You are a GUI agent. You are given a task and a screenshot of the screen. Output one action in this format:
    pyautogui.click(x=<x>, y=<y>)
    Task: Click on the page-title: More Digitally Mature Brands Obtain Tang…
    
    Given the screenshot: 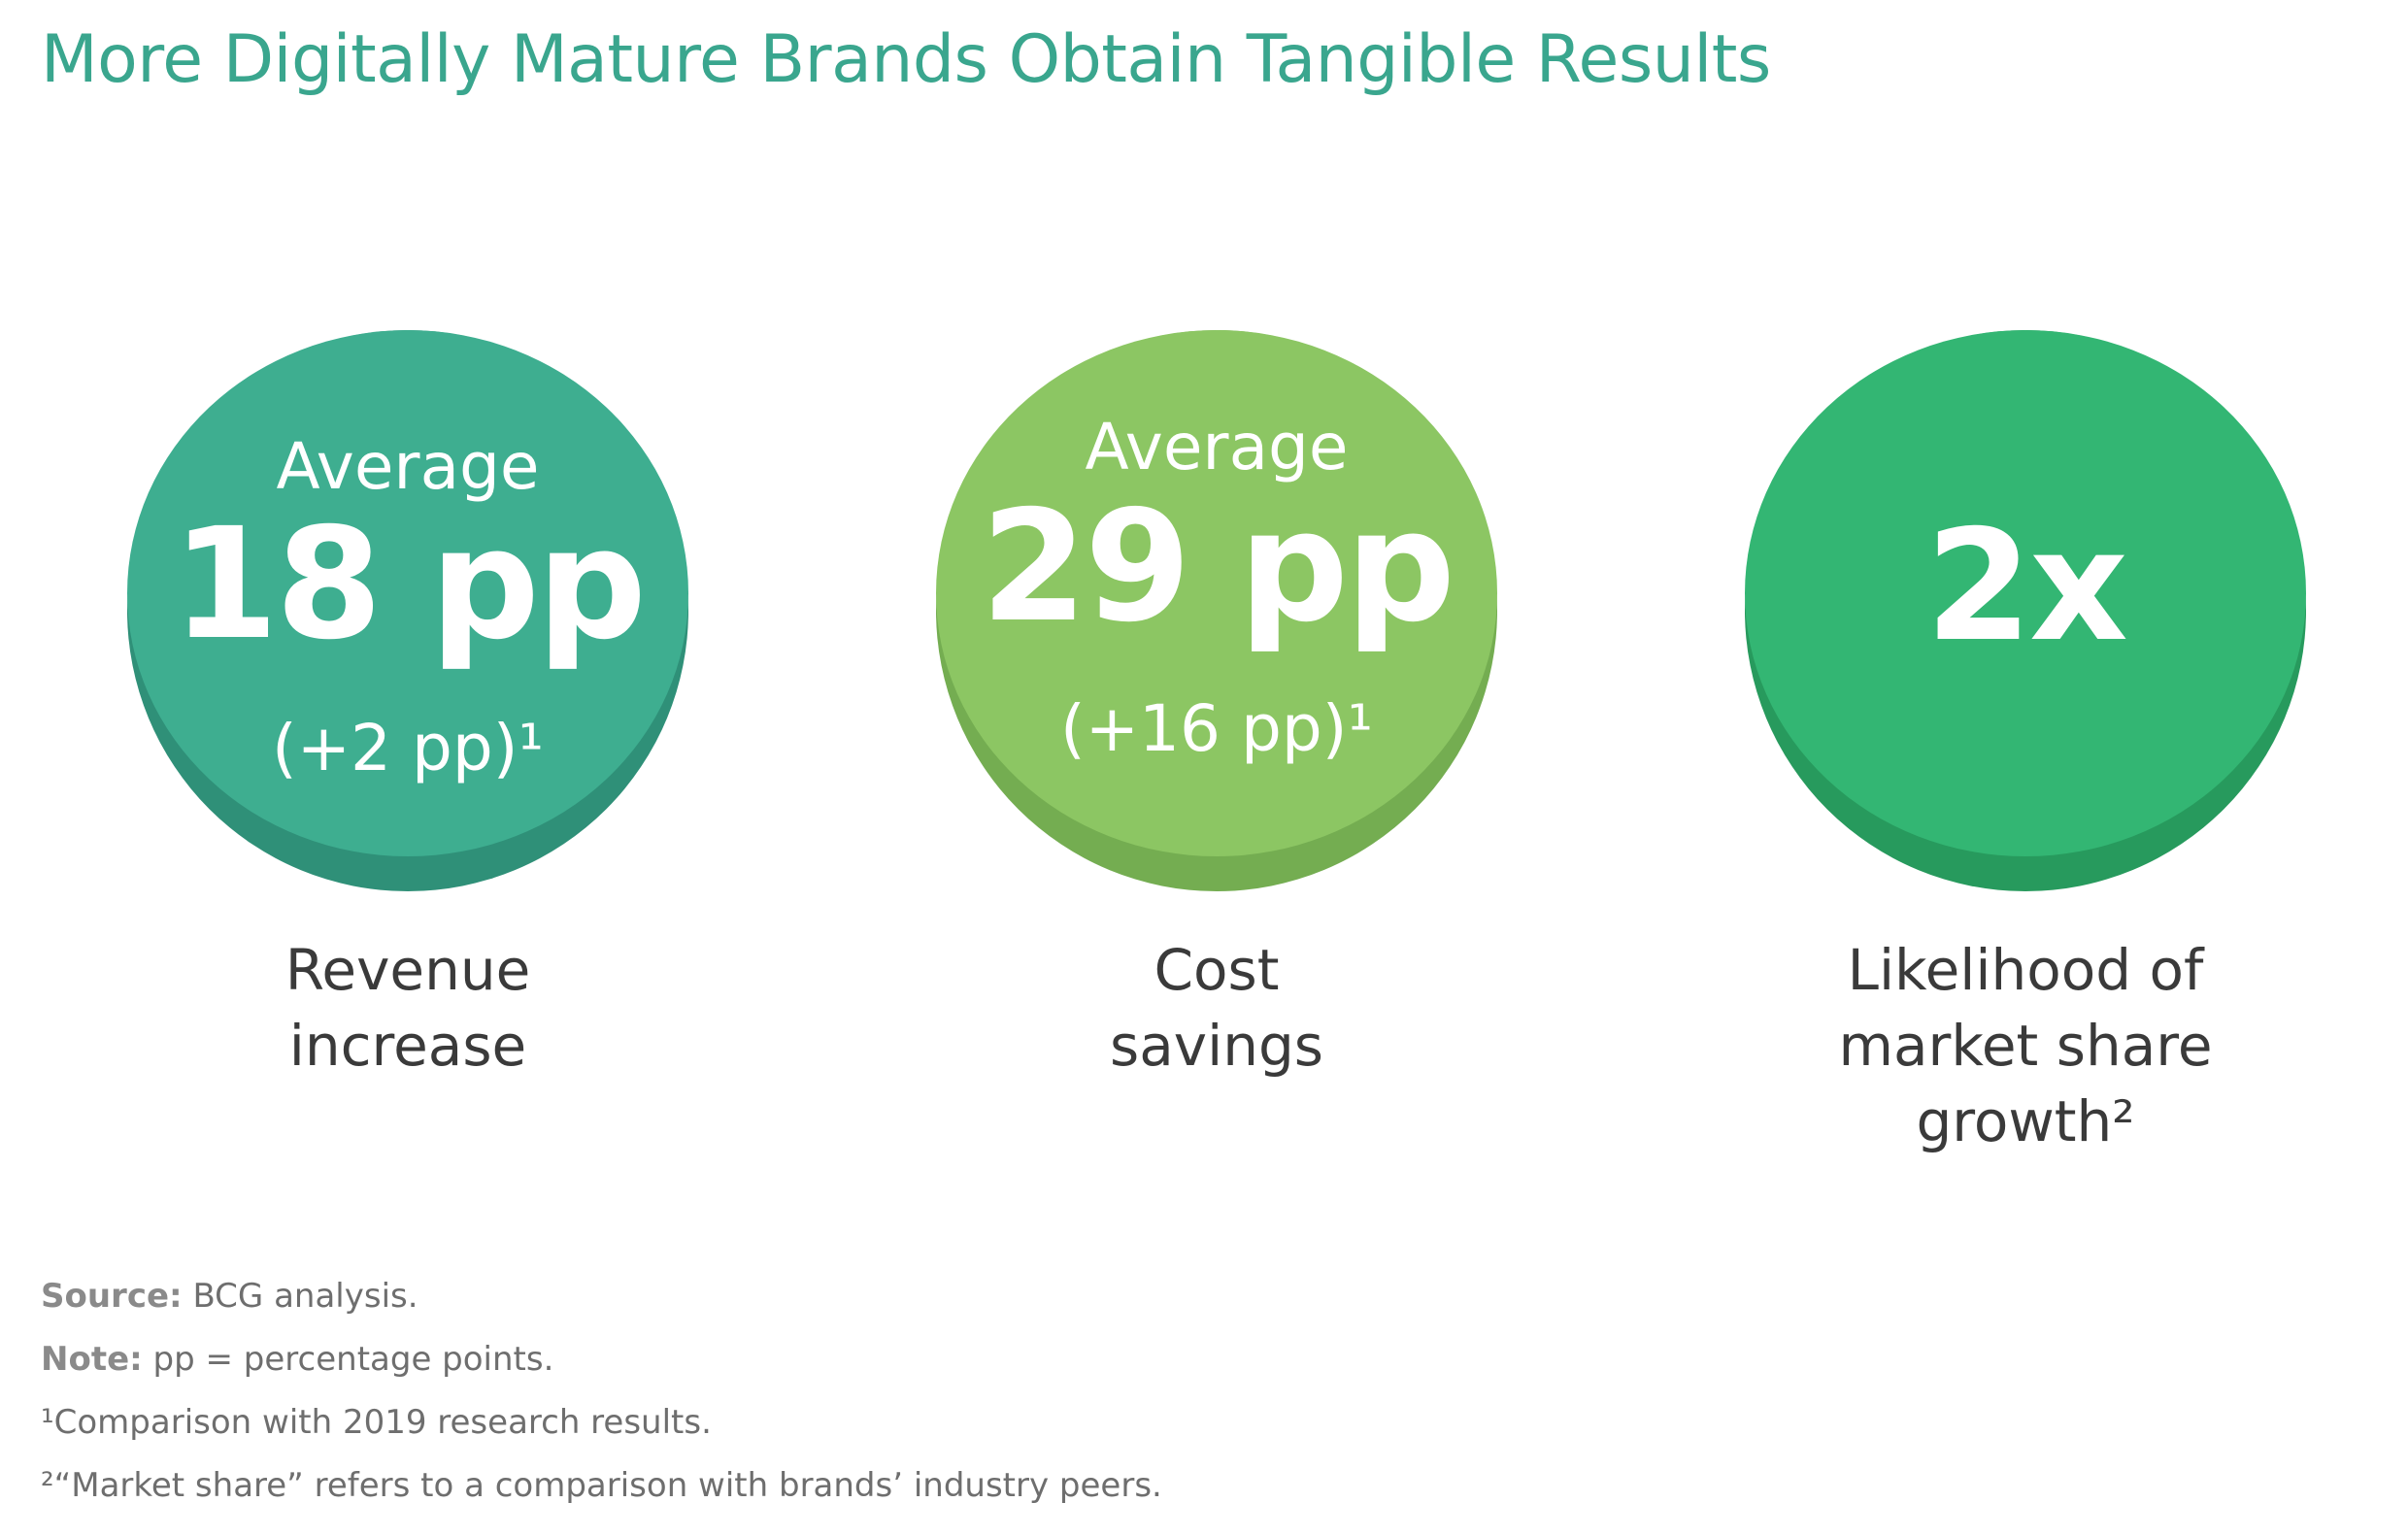 What is the action you would take?
    pyautogui.click(x=906, y=59)
    